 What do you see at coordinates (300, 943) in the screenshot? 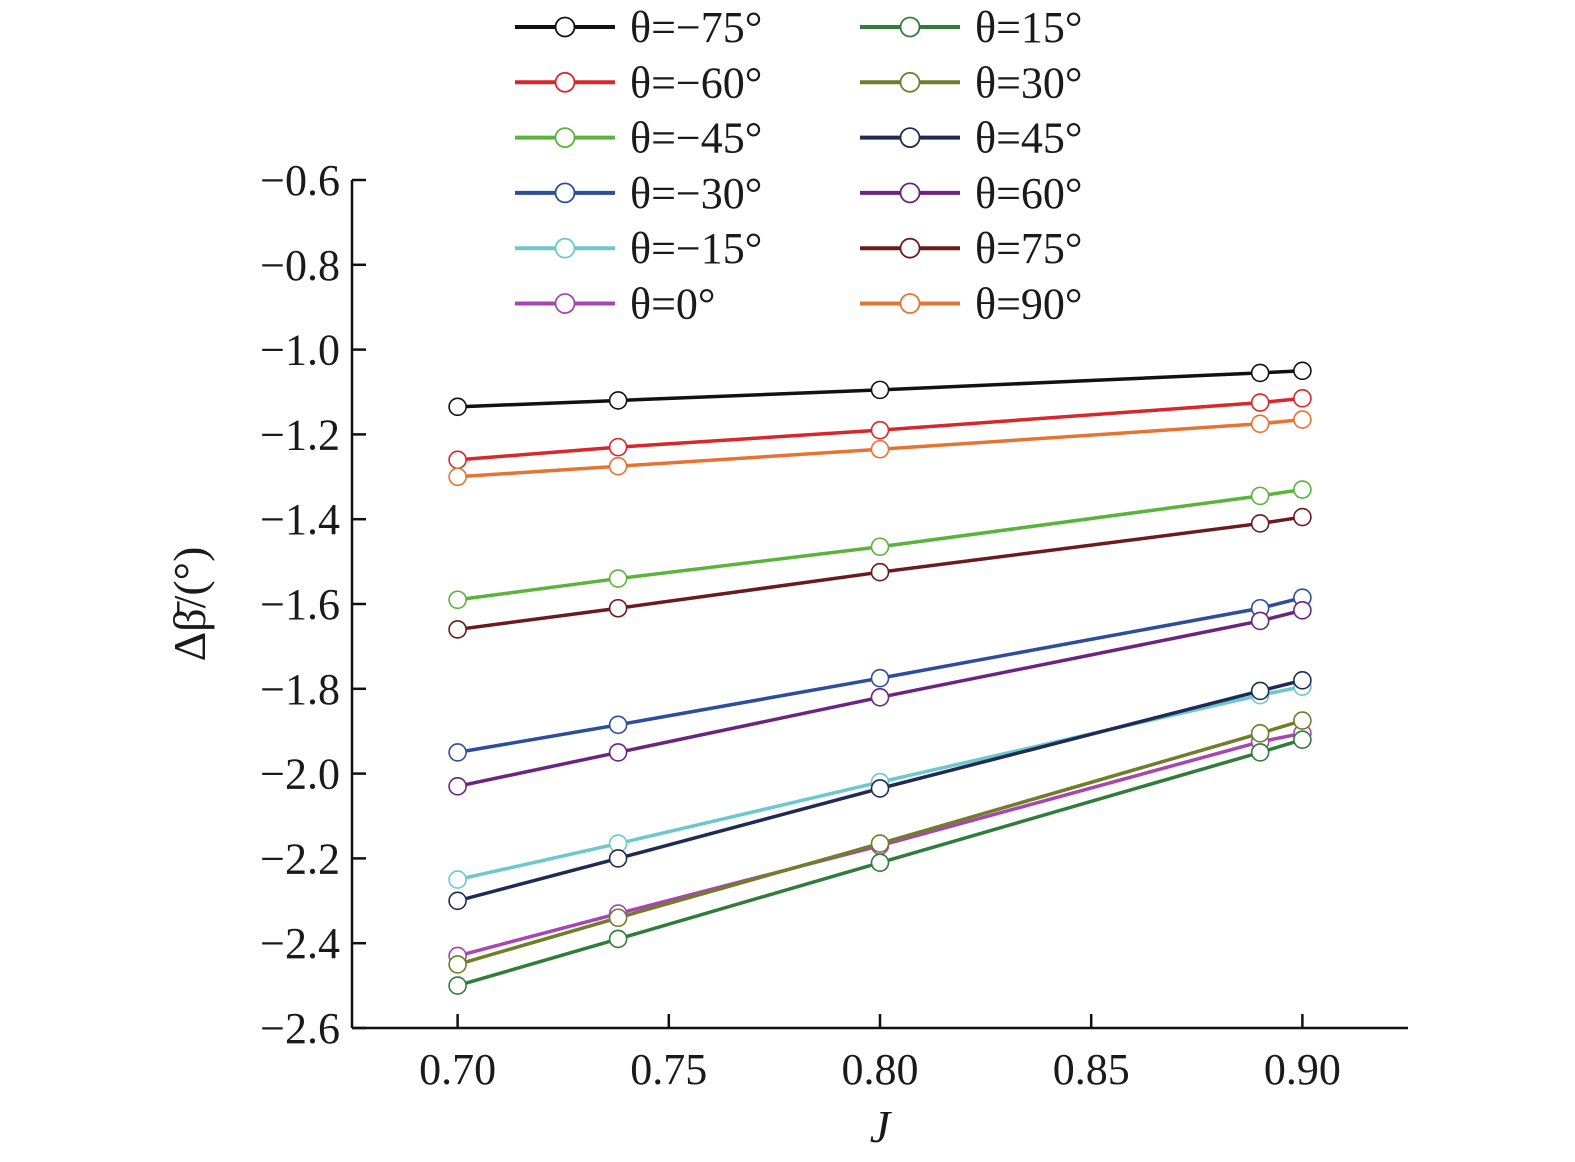
I see `y-tick-label: −2.4` at bounding box center [300, 943].